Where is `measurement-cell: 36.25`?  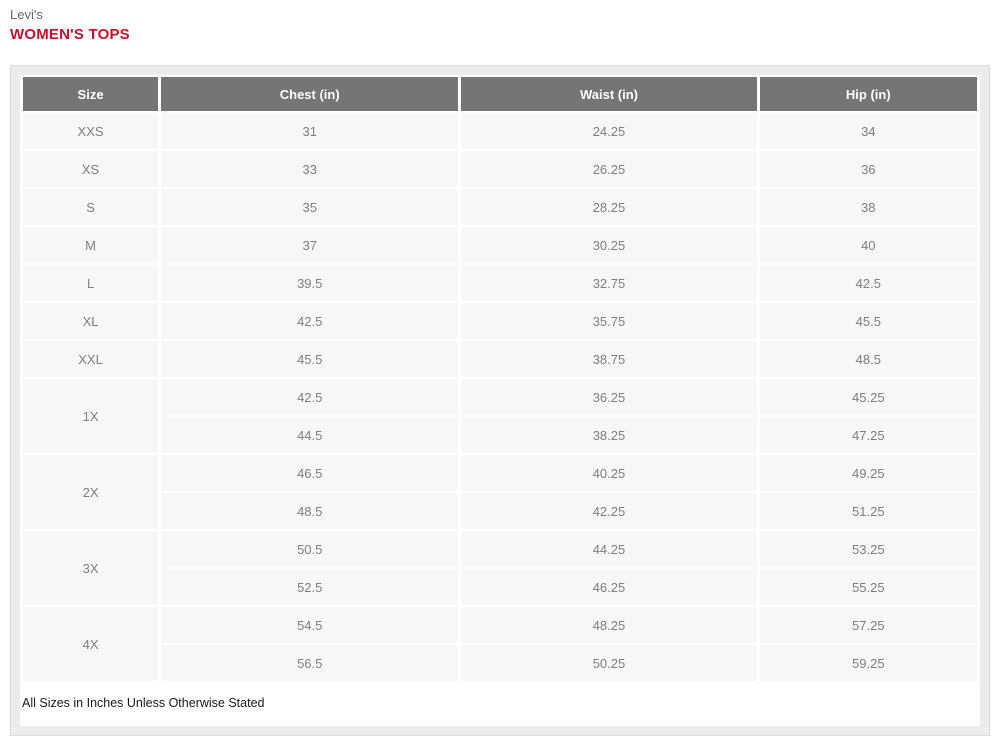
measurement-cell: 36.25 is located at coordinates (609, 397).